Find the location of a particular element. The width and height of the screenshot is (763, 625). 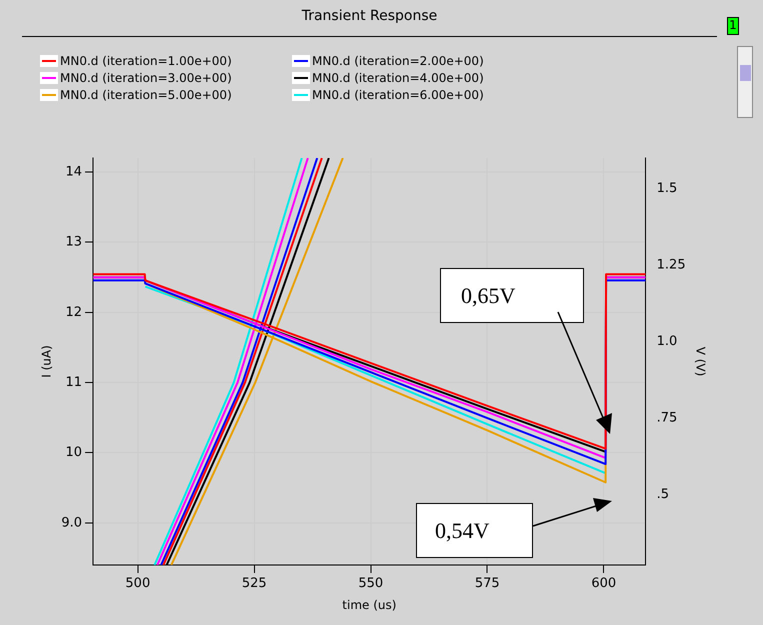

y2-tick-label: 1.25 is located at coordinates (671, 264).